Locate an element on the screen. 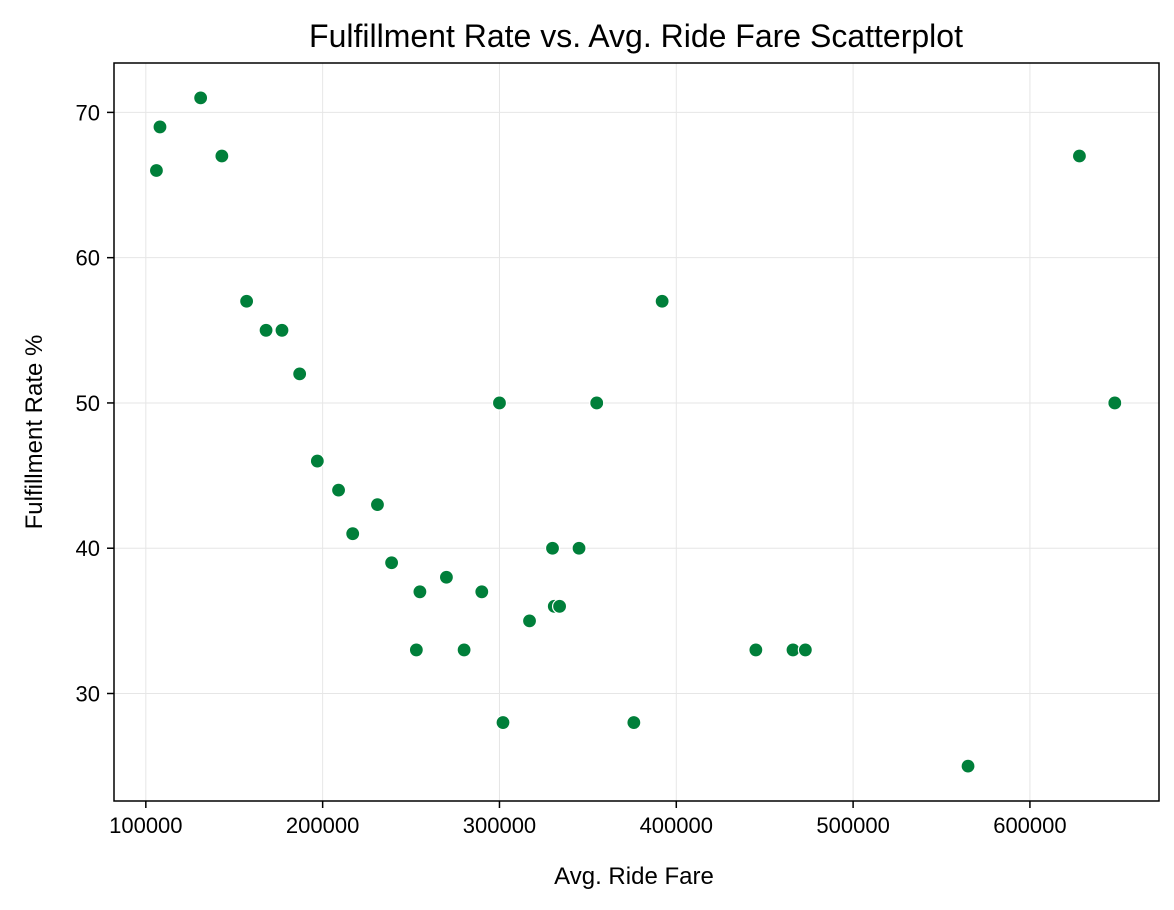 The height and width of the screenshot is (910, 1174). y-tick-label: 70 is located at coordinates (88, 112).